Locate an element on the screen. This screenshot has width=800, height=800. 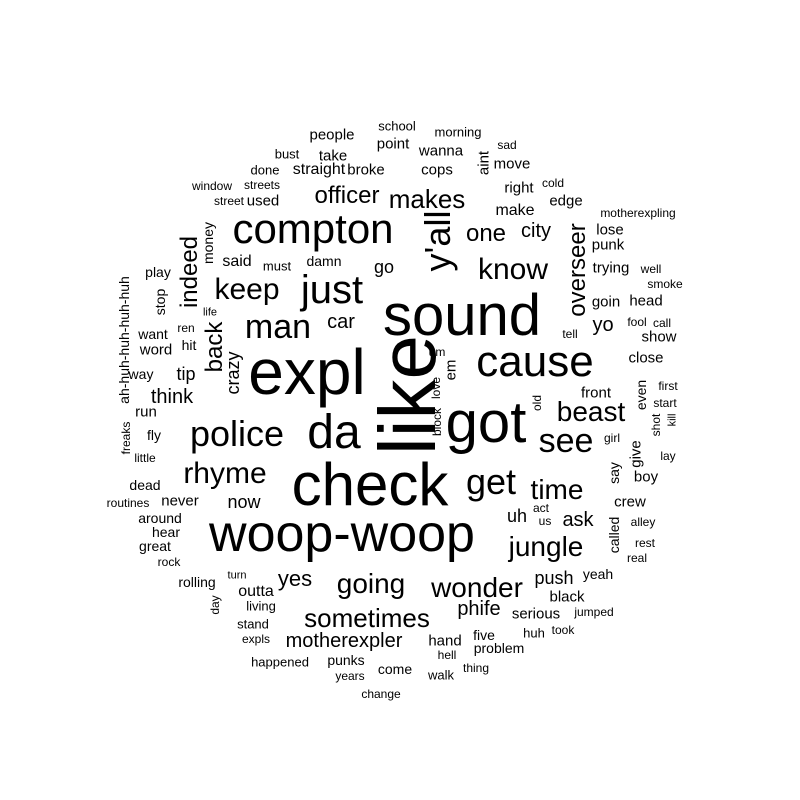
word-tell: tell is located at coordinates (570, 334).